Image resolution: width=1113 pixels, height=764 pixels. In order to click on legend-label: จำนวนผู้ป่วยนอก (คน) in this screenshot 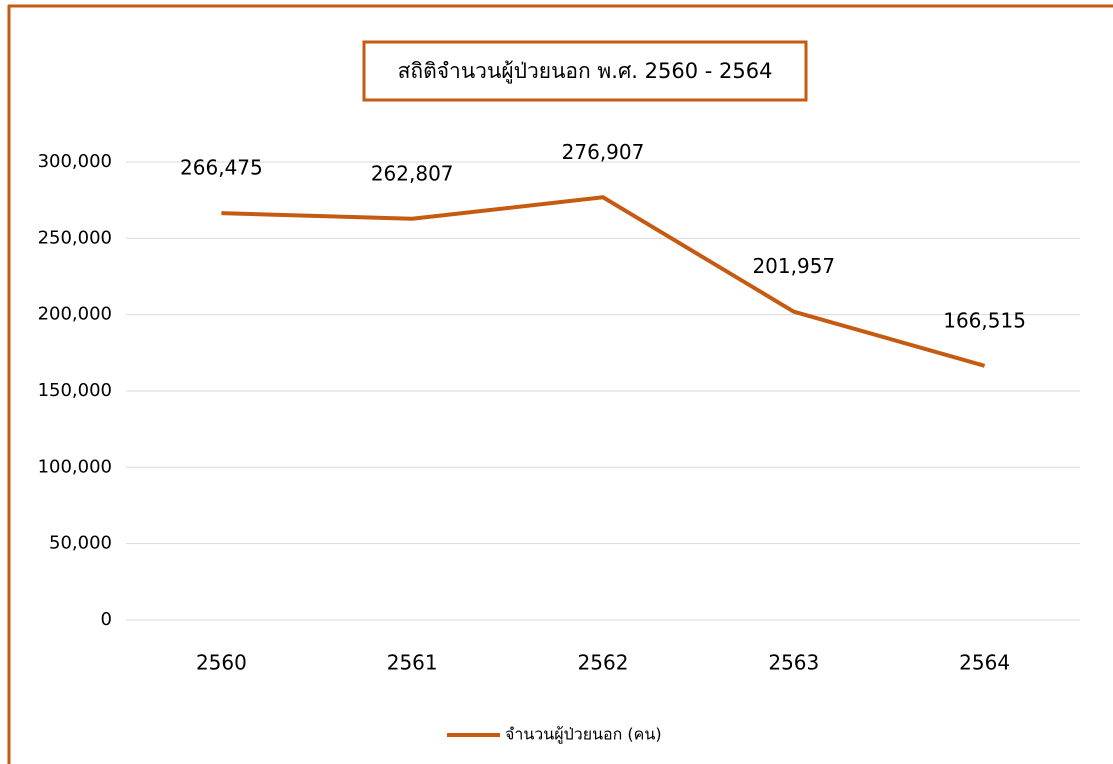, I will do `click(583, 735)`.